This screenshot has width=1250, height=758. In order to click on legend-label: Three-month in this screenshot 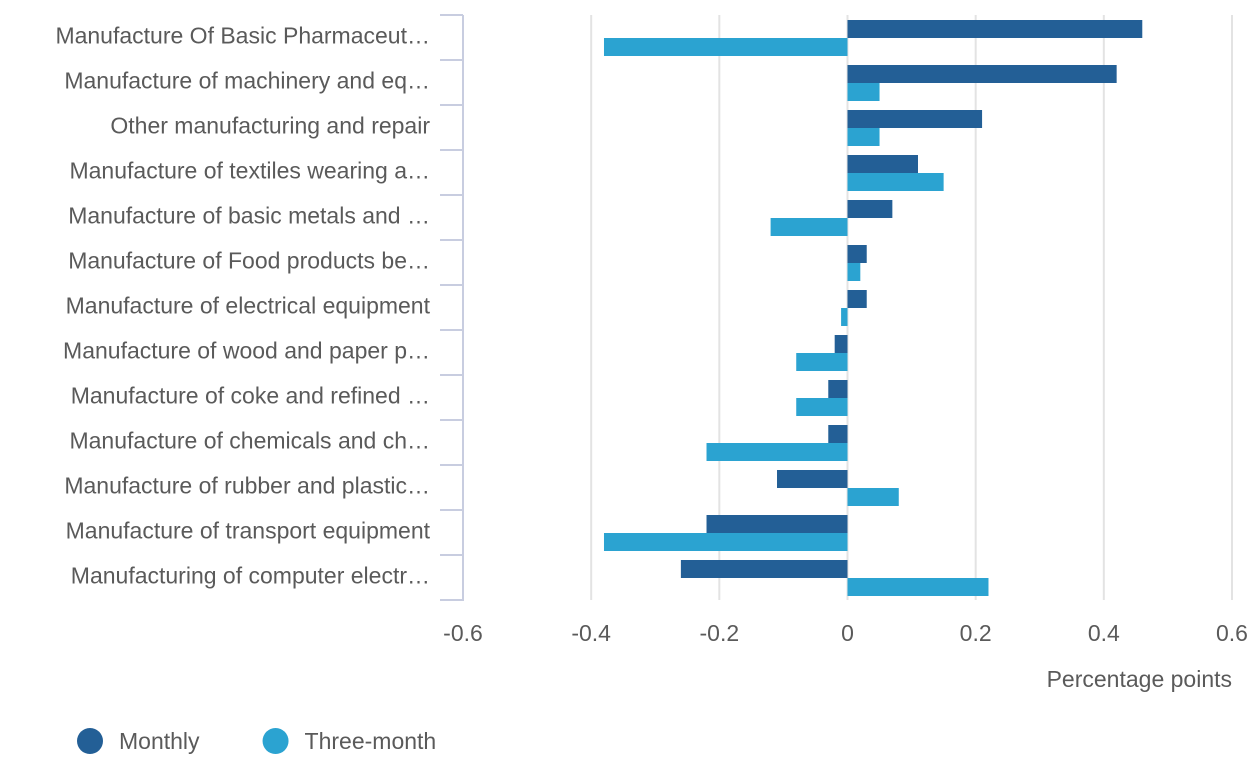, I will do `click(371, 741)`.